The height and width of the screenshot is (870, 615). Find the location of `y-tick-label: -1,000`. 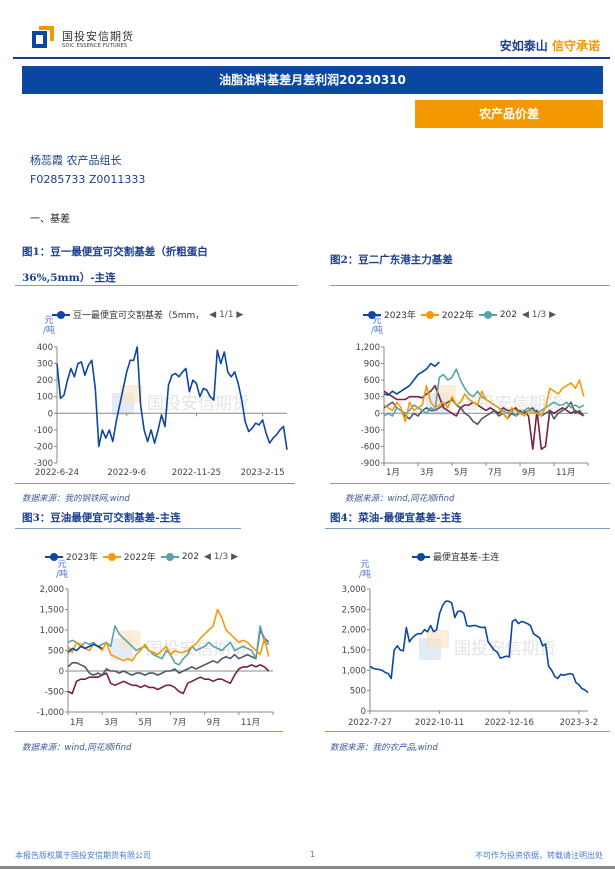

y-tick-label: -1,000 is located at coordinates (50, 713).